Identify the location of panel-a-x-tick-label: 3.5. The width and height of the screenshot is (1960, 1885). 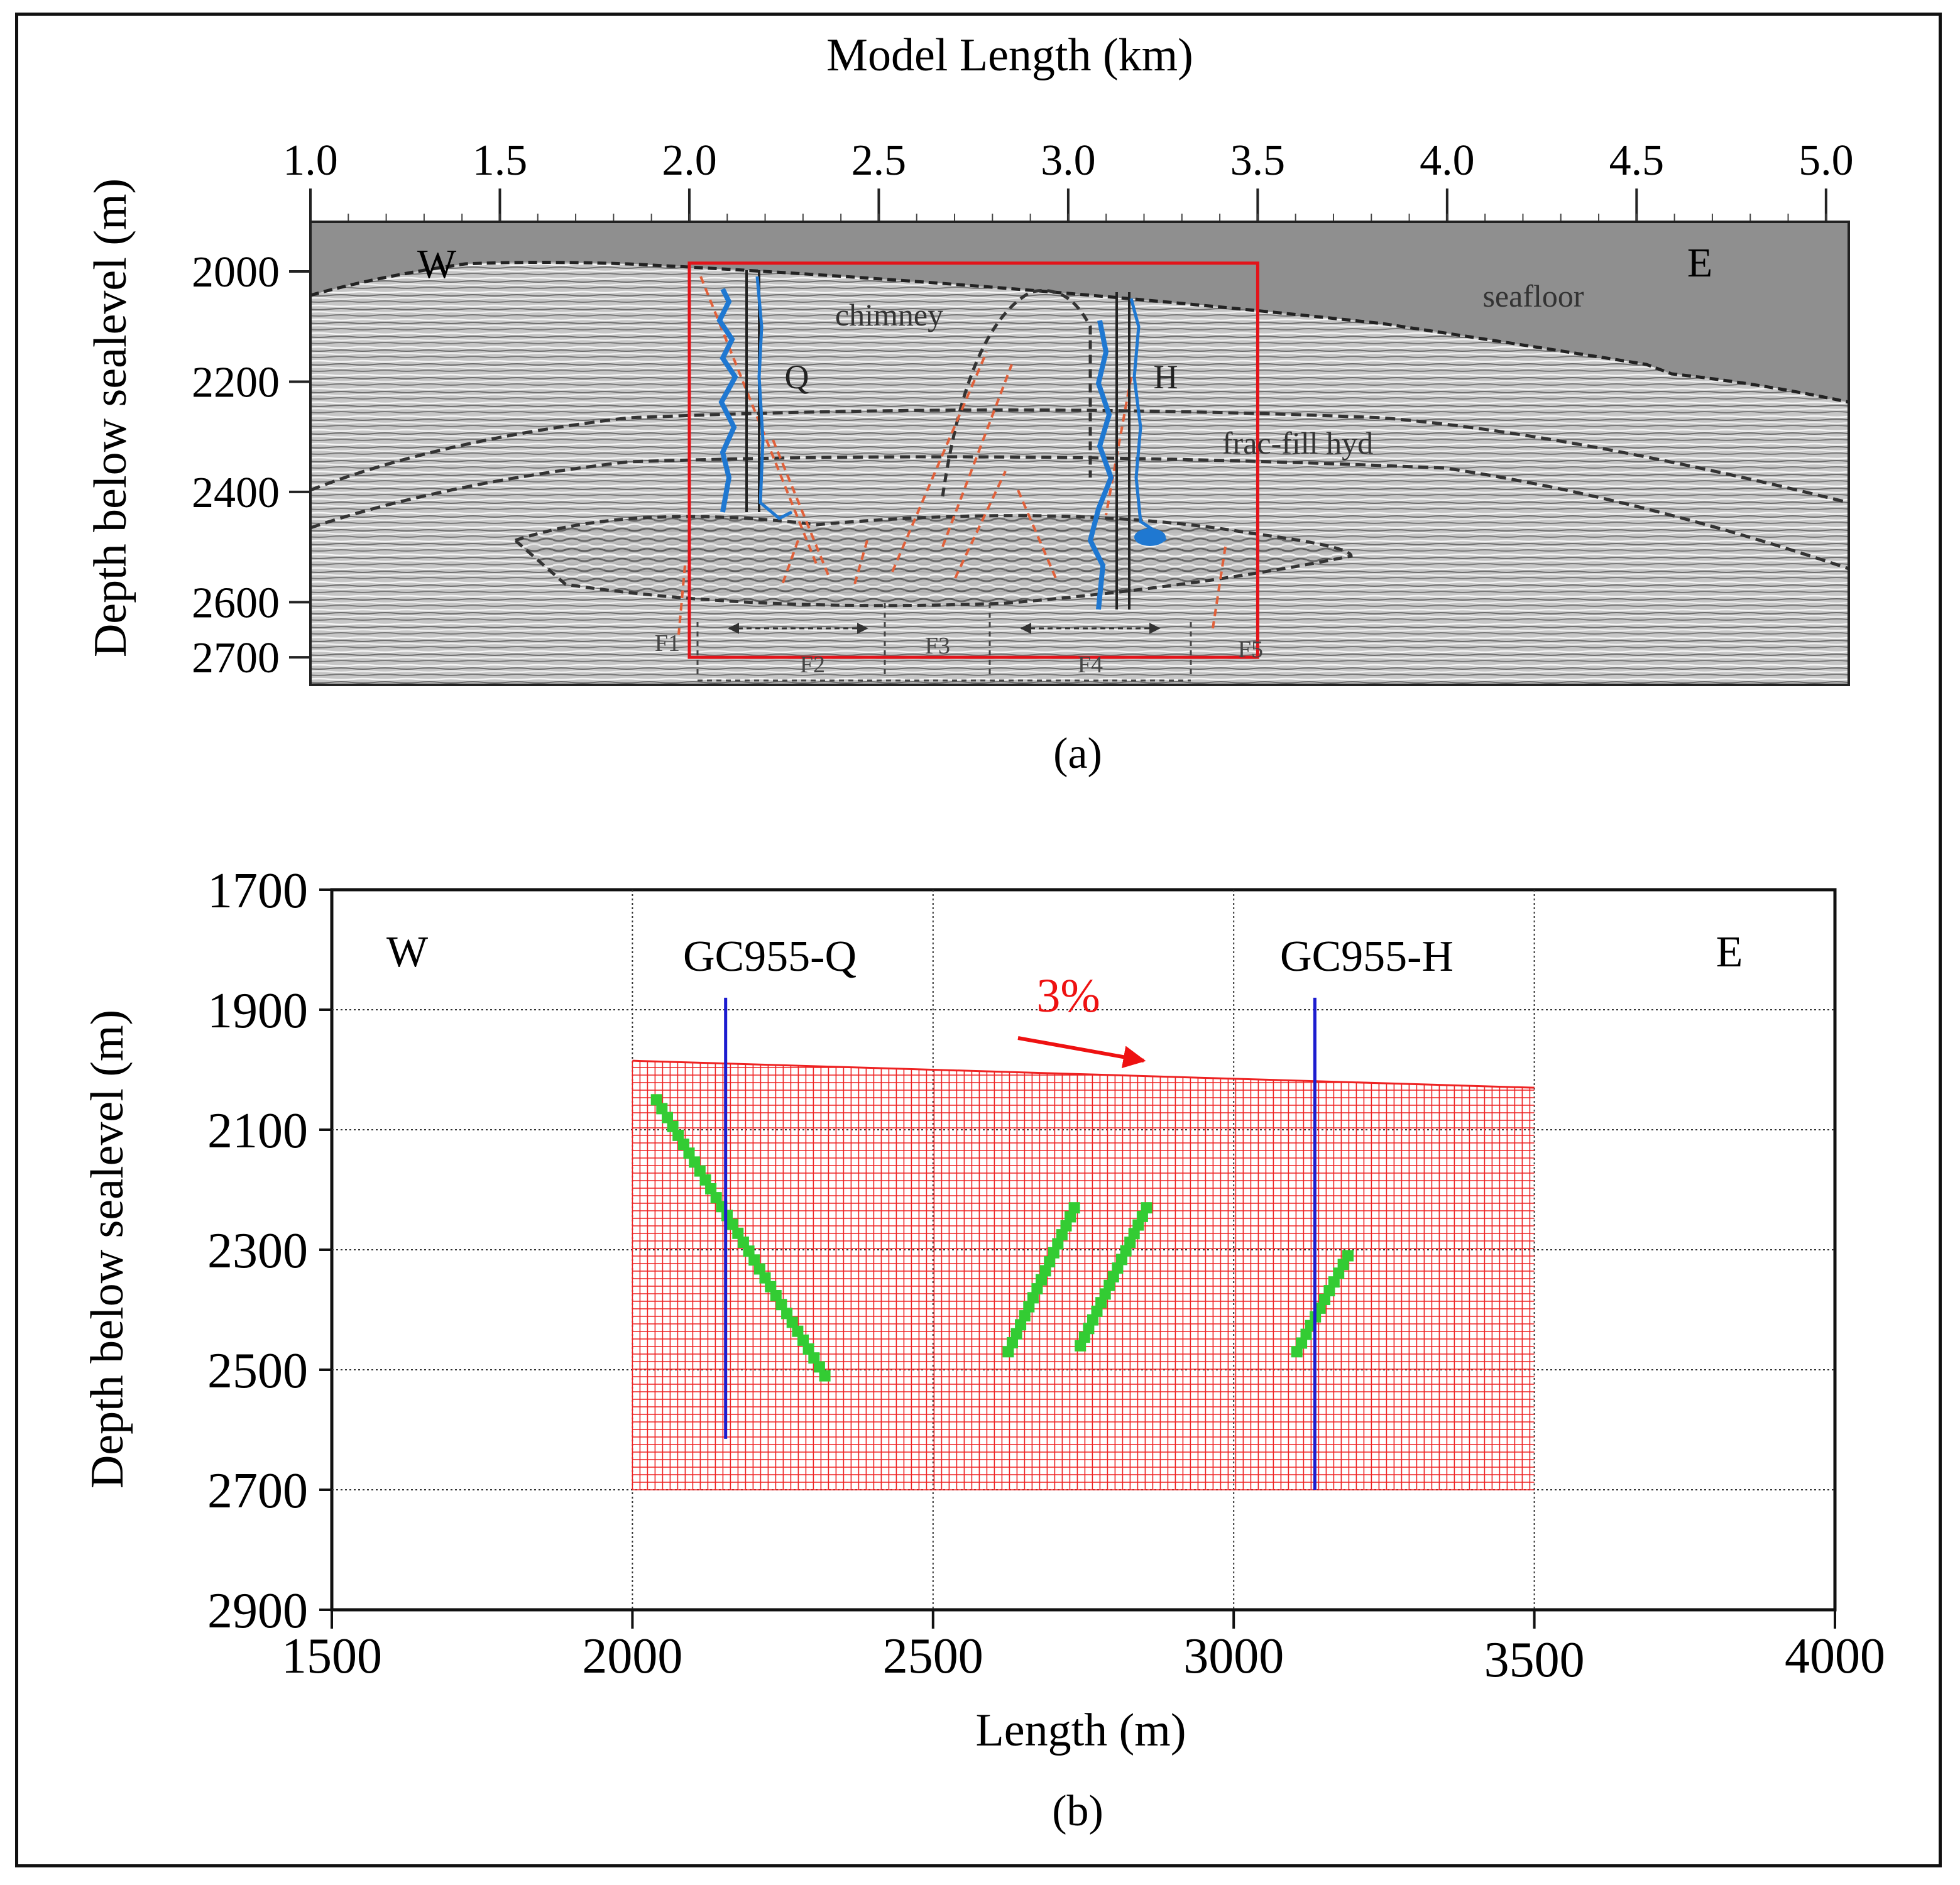
(1258, 160).